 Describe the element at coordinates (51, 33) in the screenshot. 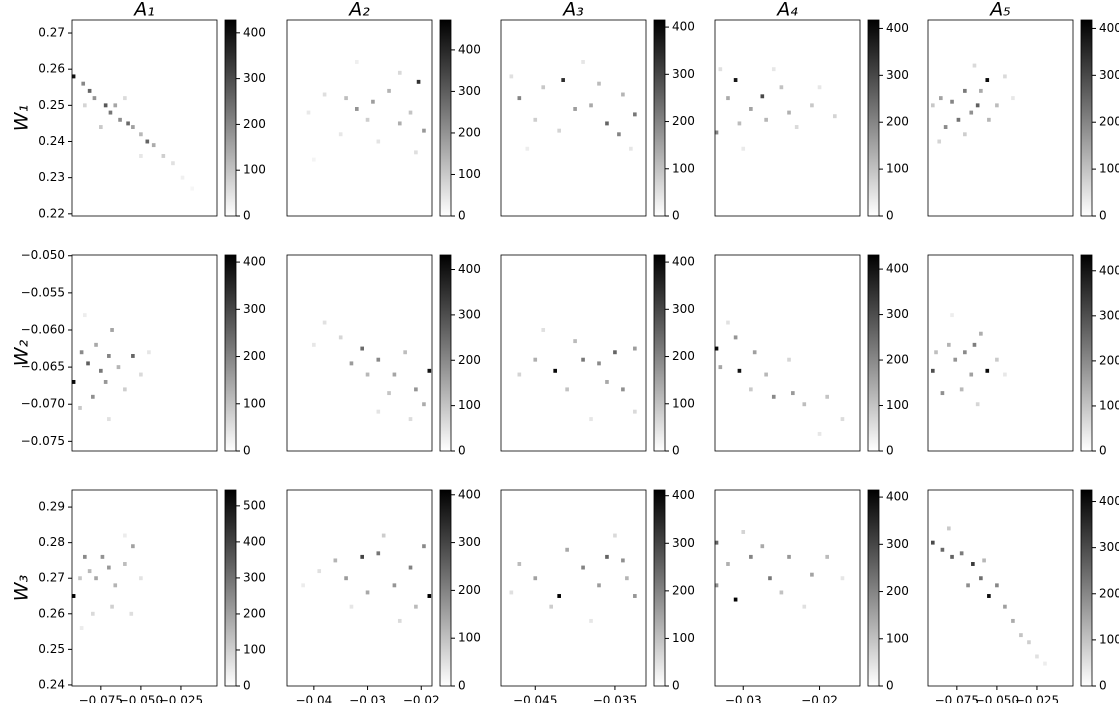

I see `y-tick-label: 0.27` at that location.